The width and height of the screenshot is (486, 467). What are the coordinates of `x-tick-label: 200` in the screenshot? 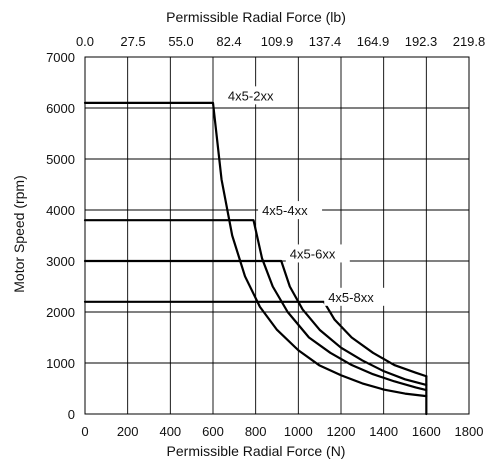 It's located at (128, 431).